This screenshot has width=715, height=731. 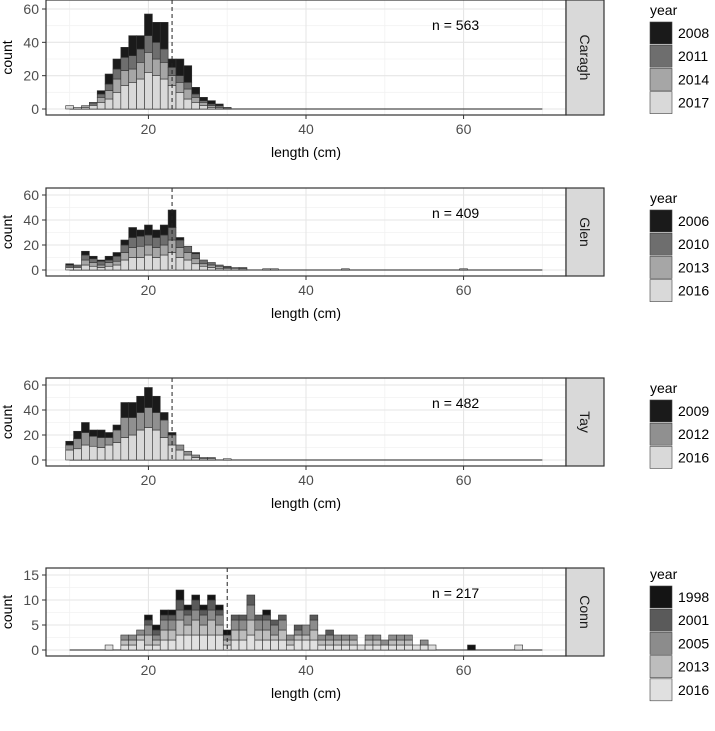 What do you see at coordinates (31, 435) in the screenshot?
I see `y-tick-label: 20` at bounding box center [31, 435].